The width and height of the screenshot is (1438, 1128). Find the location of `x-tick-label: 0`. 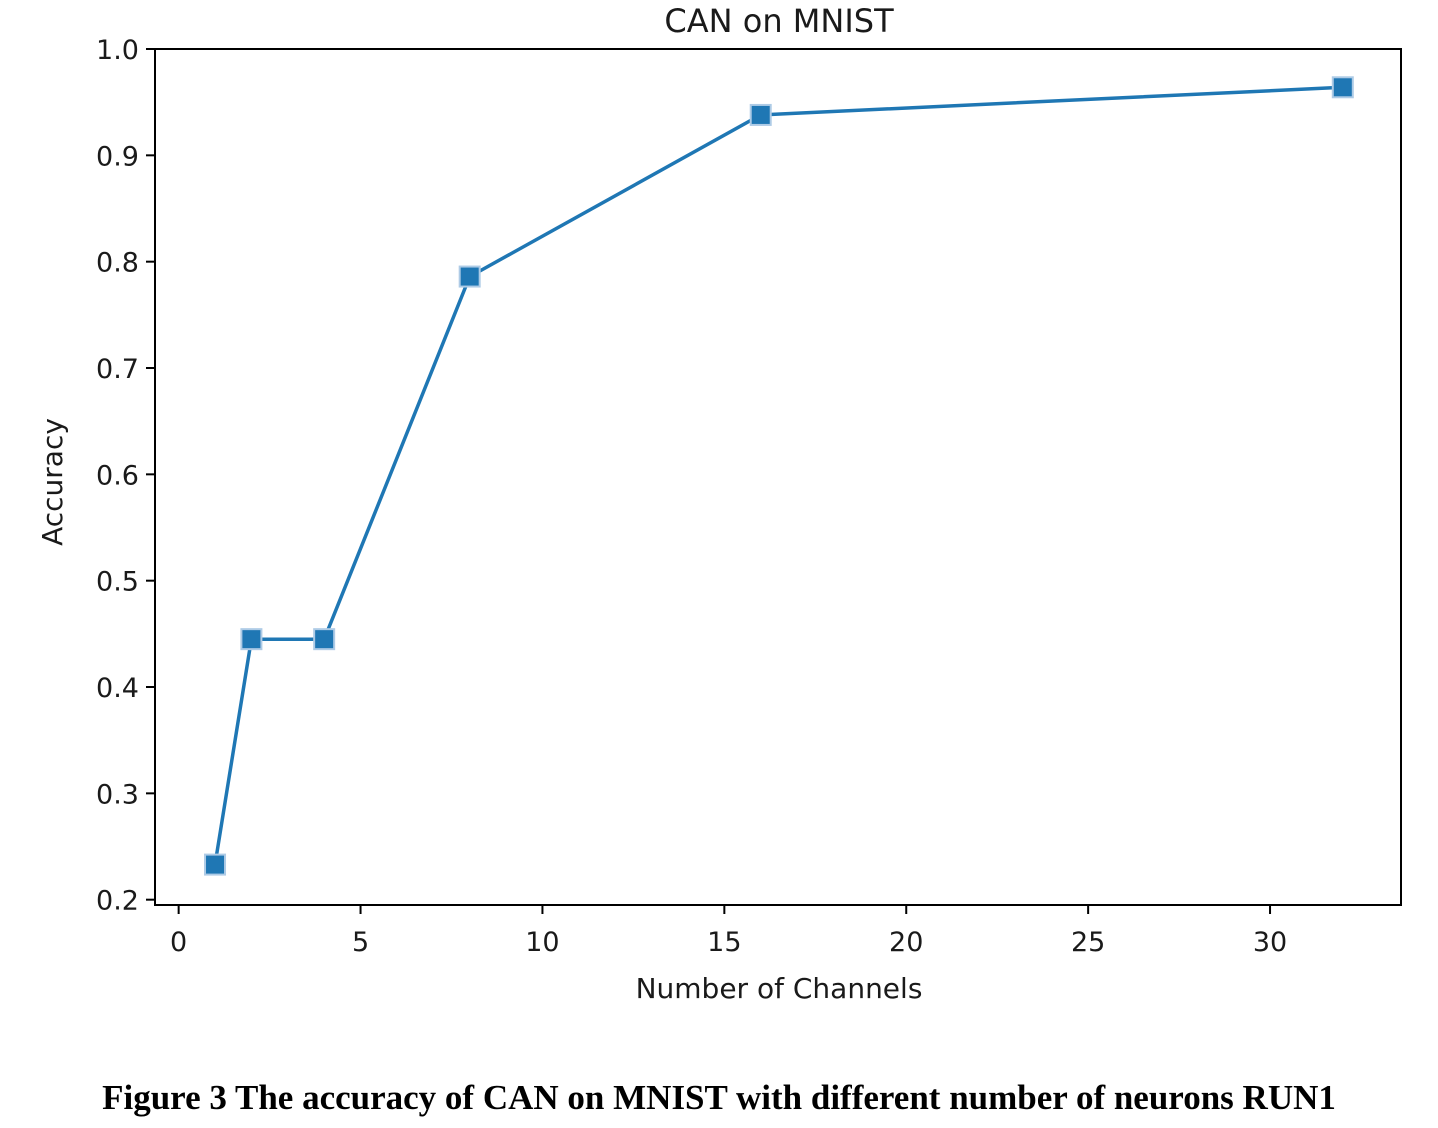

x-tick-label: 0 is located at coordinates (178, 942).